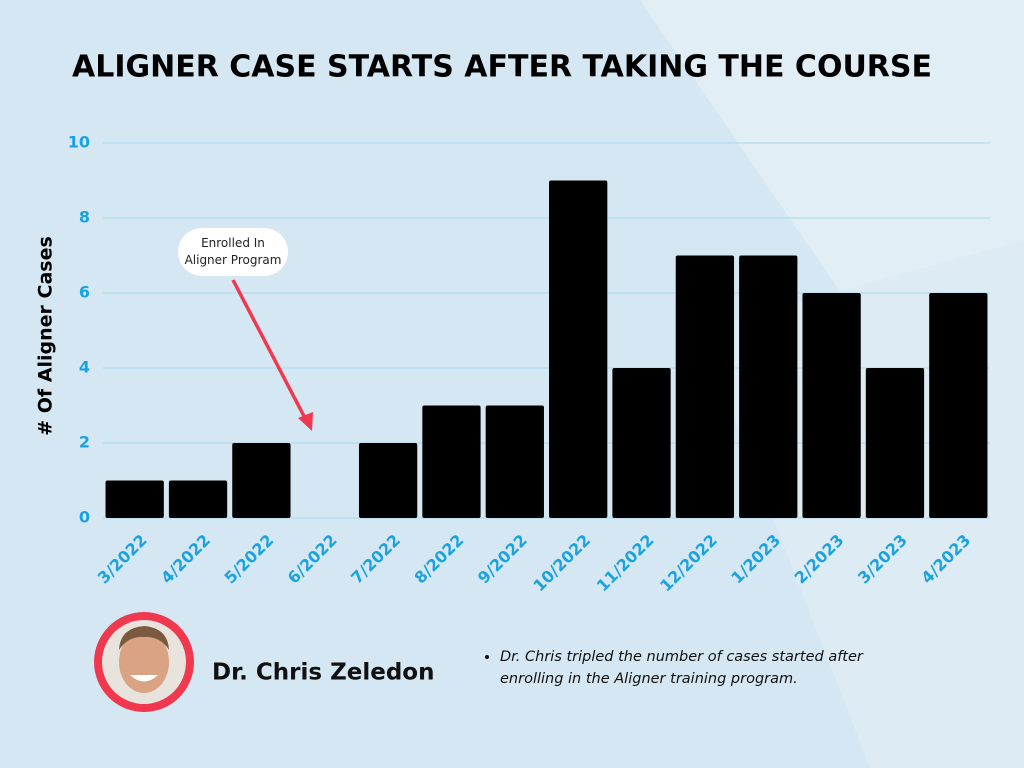 Image resolution: width=1024 pixels, height=768 pixels. I want to click on photo-hair, so click(144, 638).